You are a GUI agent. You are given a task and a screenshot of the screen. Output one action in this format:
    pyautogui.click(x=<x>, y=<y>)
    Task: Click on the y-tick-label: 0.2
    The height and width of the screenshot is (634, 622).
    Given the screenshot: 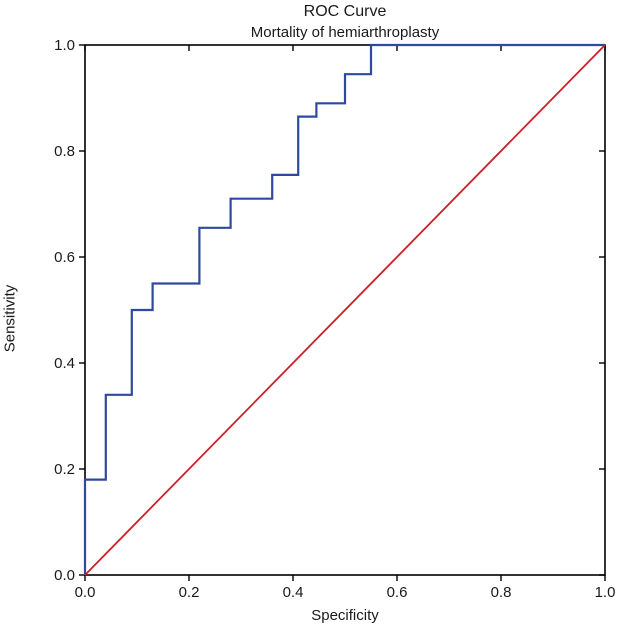 What is the action you would take?
    pyautogui.click(x=64, y=469)
    